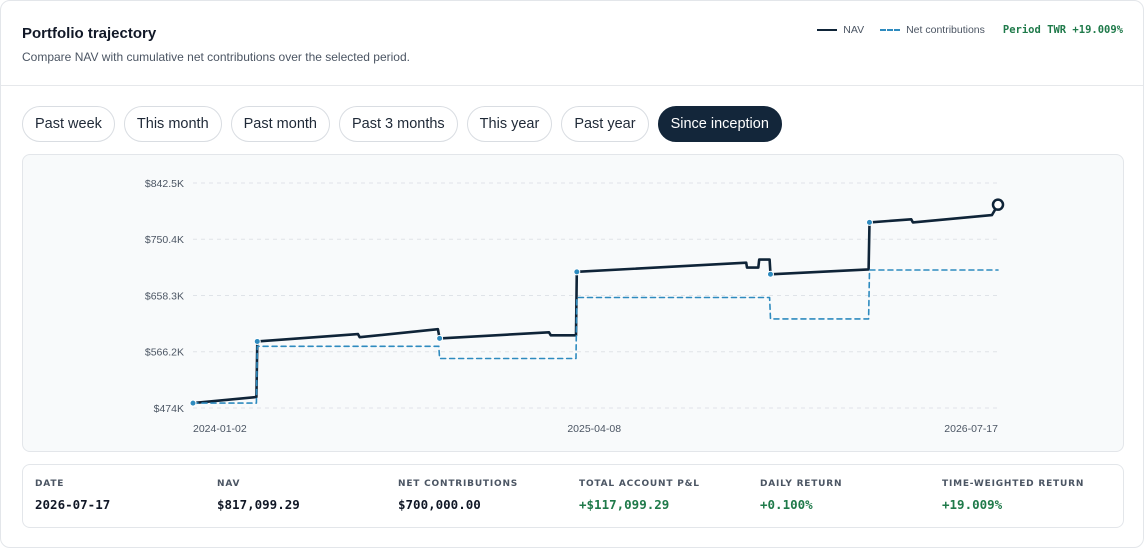 This screenshot has width=1144, height=548. I want to click on legend-item-nav: NAV, so click(840, 30).